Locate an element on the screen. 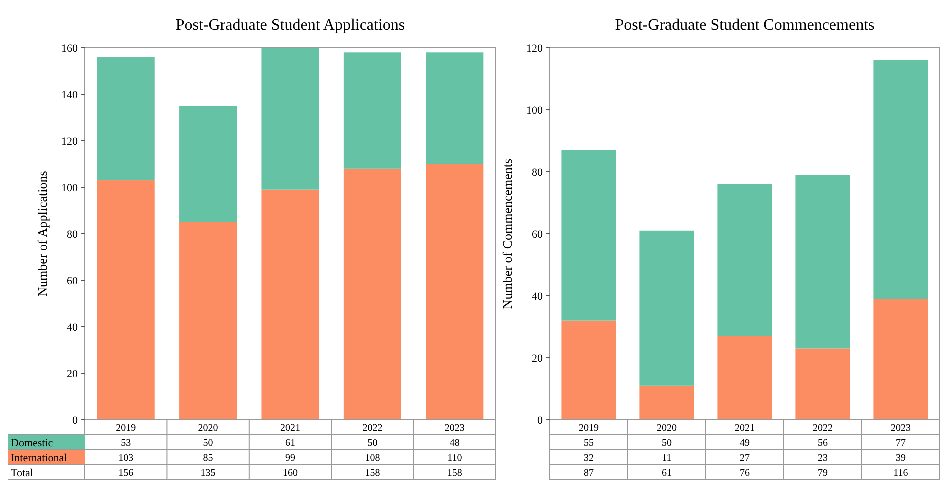  data-label: 32 is located at coordinates (589, 458).